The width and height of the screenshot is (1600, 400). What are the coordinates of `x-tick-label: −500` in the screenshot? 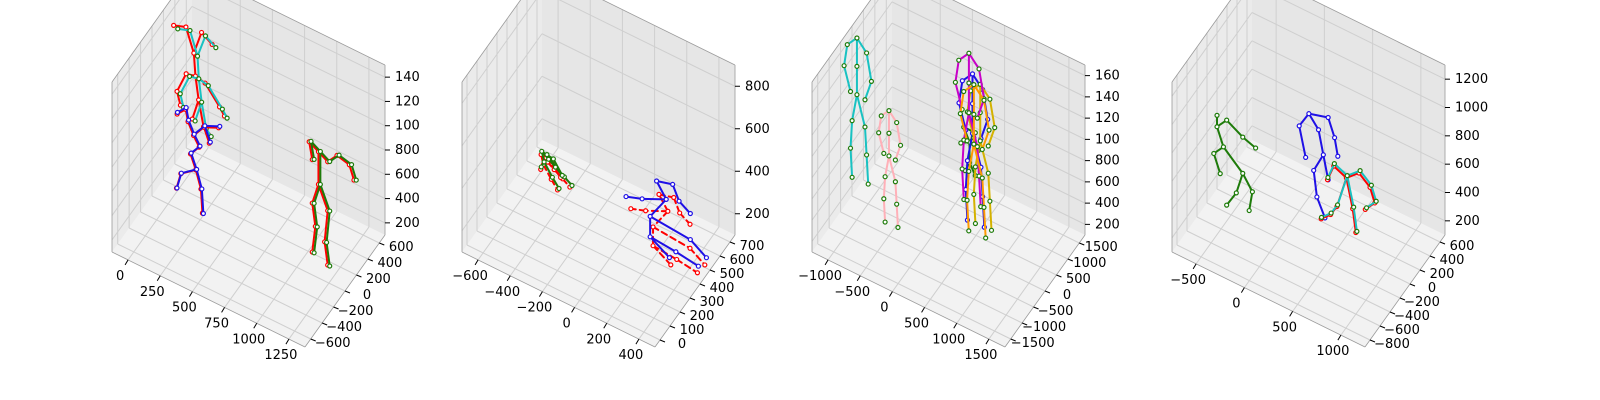 It's located at (852, 292).